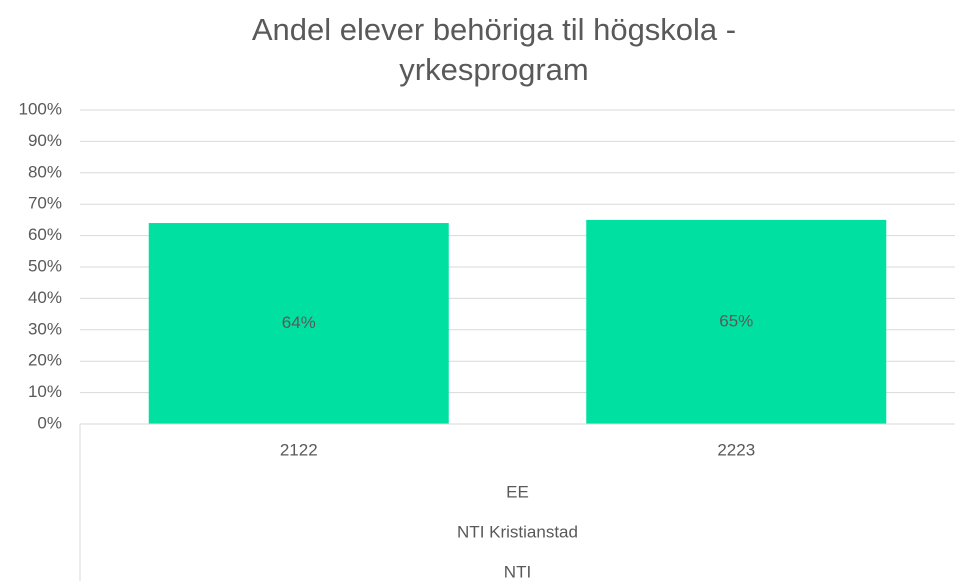  What do you see at coordinates (45, 328) in the screenshot?
I see `y-tick-label: 30%` at bounding box center [45, 328].